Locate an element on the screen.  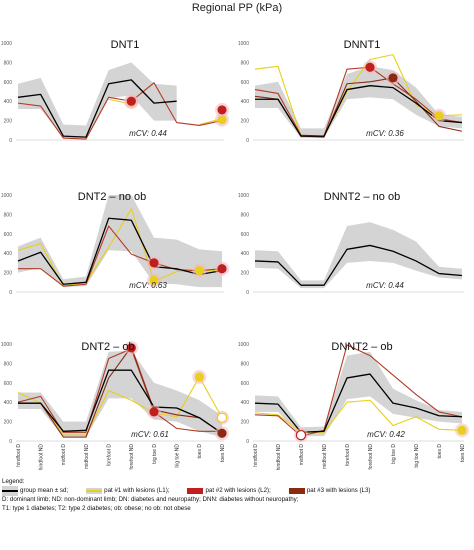
legend-item-pat1: pat #1 with lesions (L1); is located at coordinates (127, 491).